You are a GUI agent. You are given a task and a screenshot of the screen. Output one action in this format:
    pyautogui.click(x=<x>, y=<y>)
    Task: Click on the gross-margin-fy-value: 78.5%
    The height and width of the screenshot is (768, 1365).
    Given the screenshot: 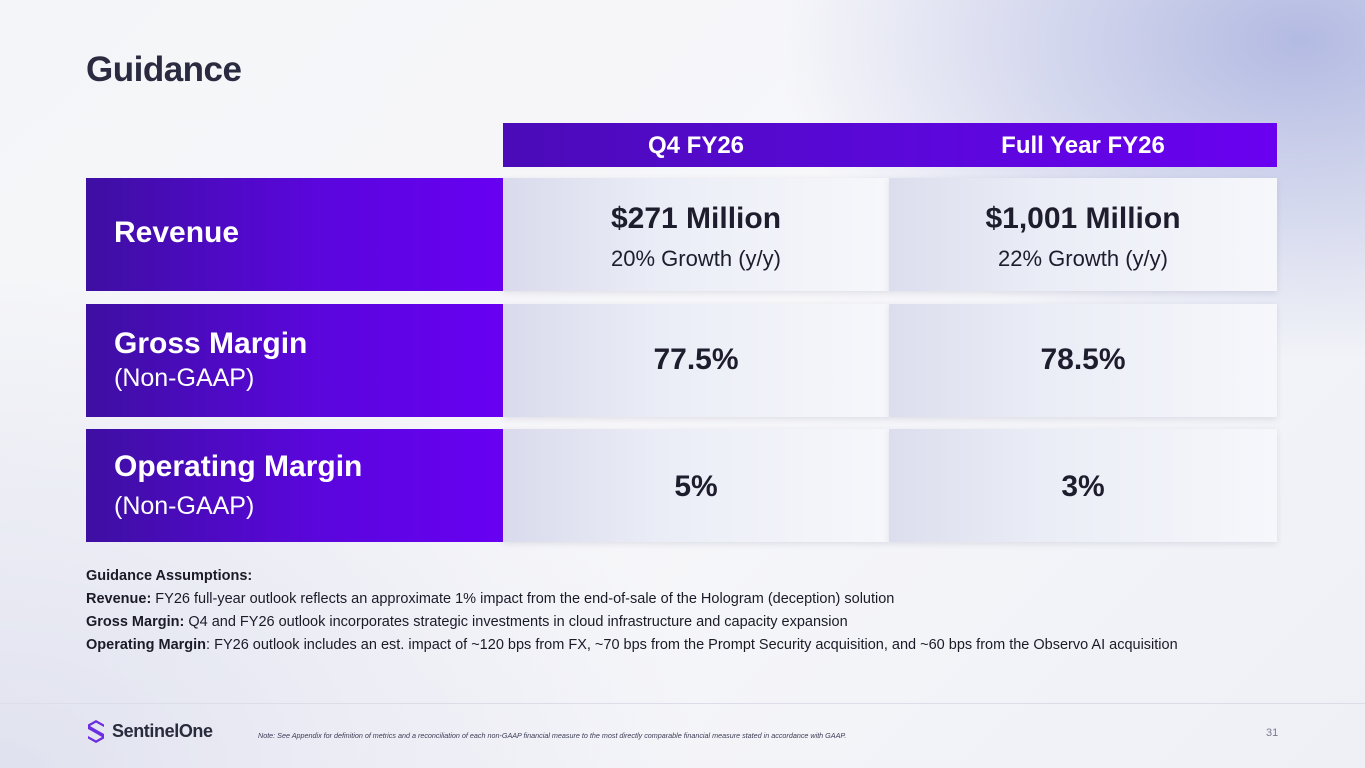 What is the action you would take?
    pyautogui.click(x=1083, y=359)
    